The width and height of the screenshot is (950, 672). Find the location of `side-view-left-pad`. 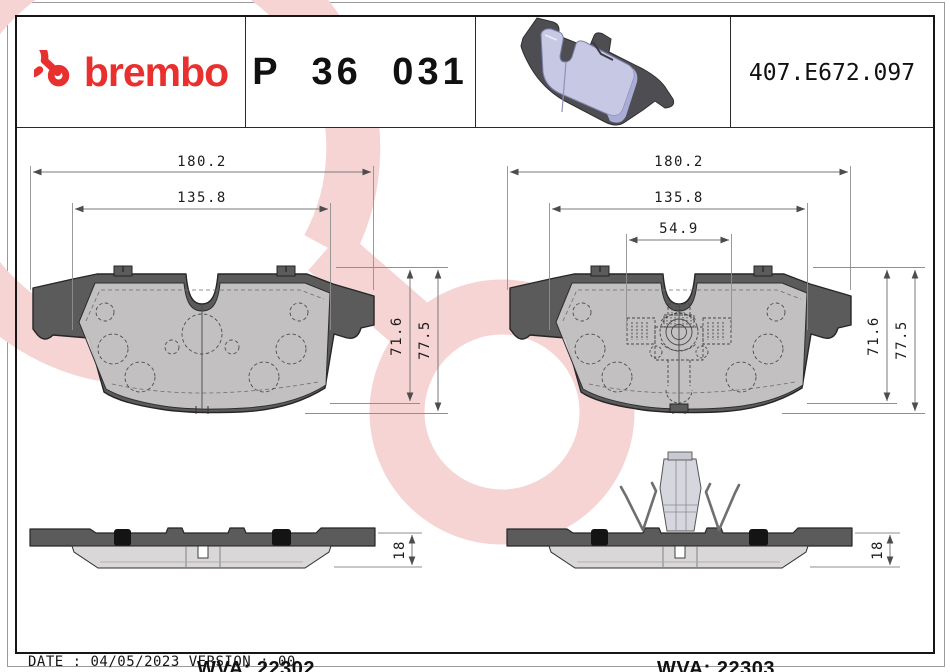

side-view-left-pad is located at coordinates (225, 548).